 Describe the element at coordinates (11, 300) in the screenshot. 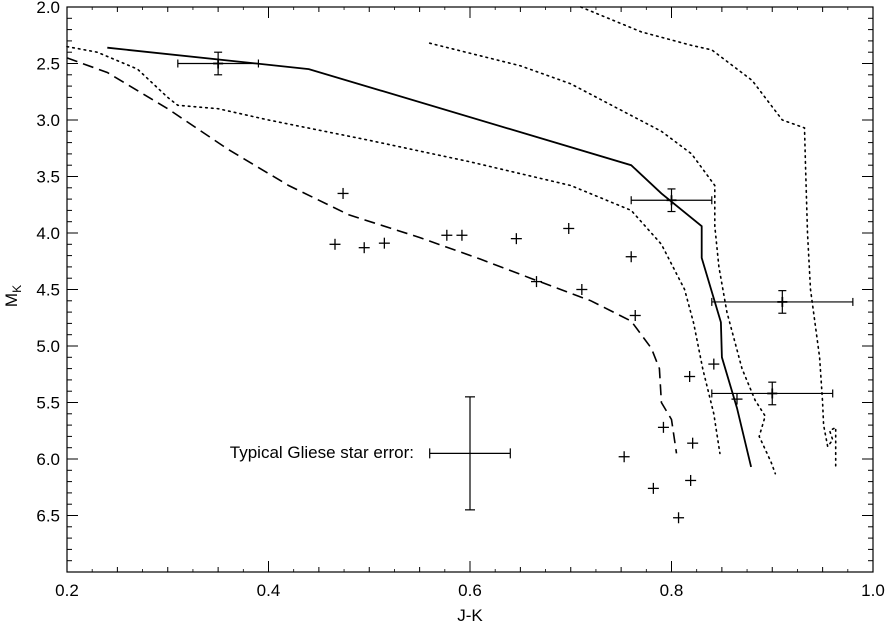

I see `y-axis-label-main: M` at that location.